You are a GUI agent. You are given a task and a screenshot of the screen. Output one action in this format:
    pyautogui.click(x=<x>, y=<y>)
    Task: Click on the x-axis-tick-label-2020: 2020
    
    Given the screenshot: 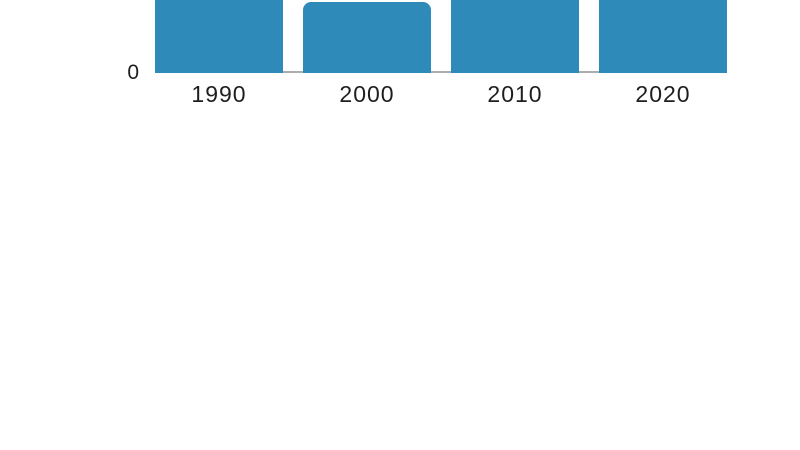 What is the action you would take?
    pyautogui.click(x=663, y=94)
    